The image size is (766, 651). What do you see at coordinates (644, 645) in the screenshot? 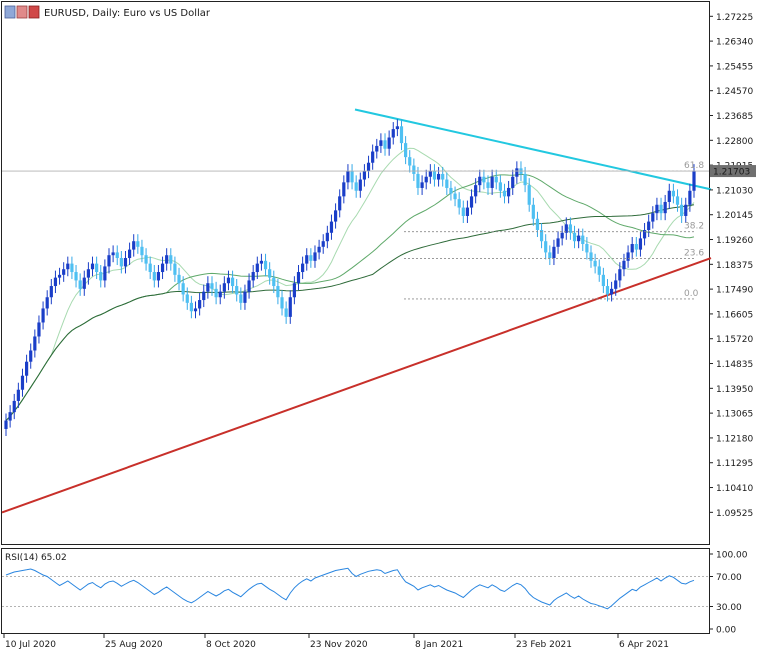
I see `date-tick-label: 6 Apr 2021` at bounding box center [644, 645].